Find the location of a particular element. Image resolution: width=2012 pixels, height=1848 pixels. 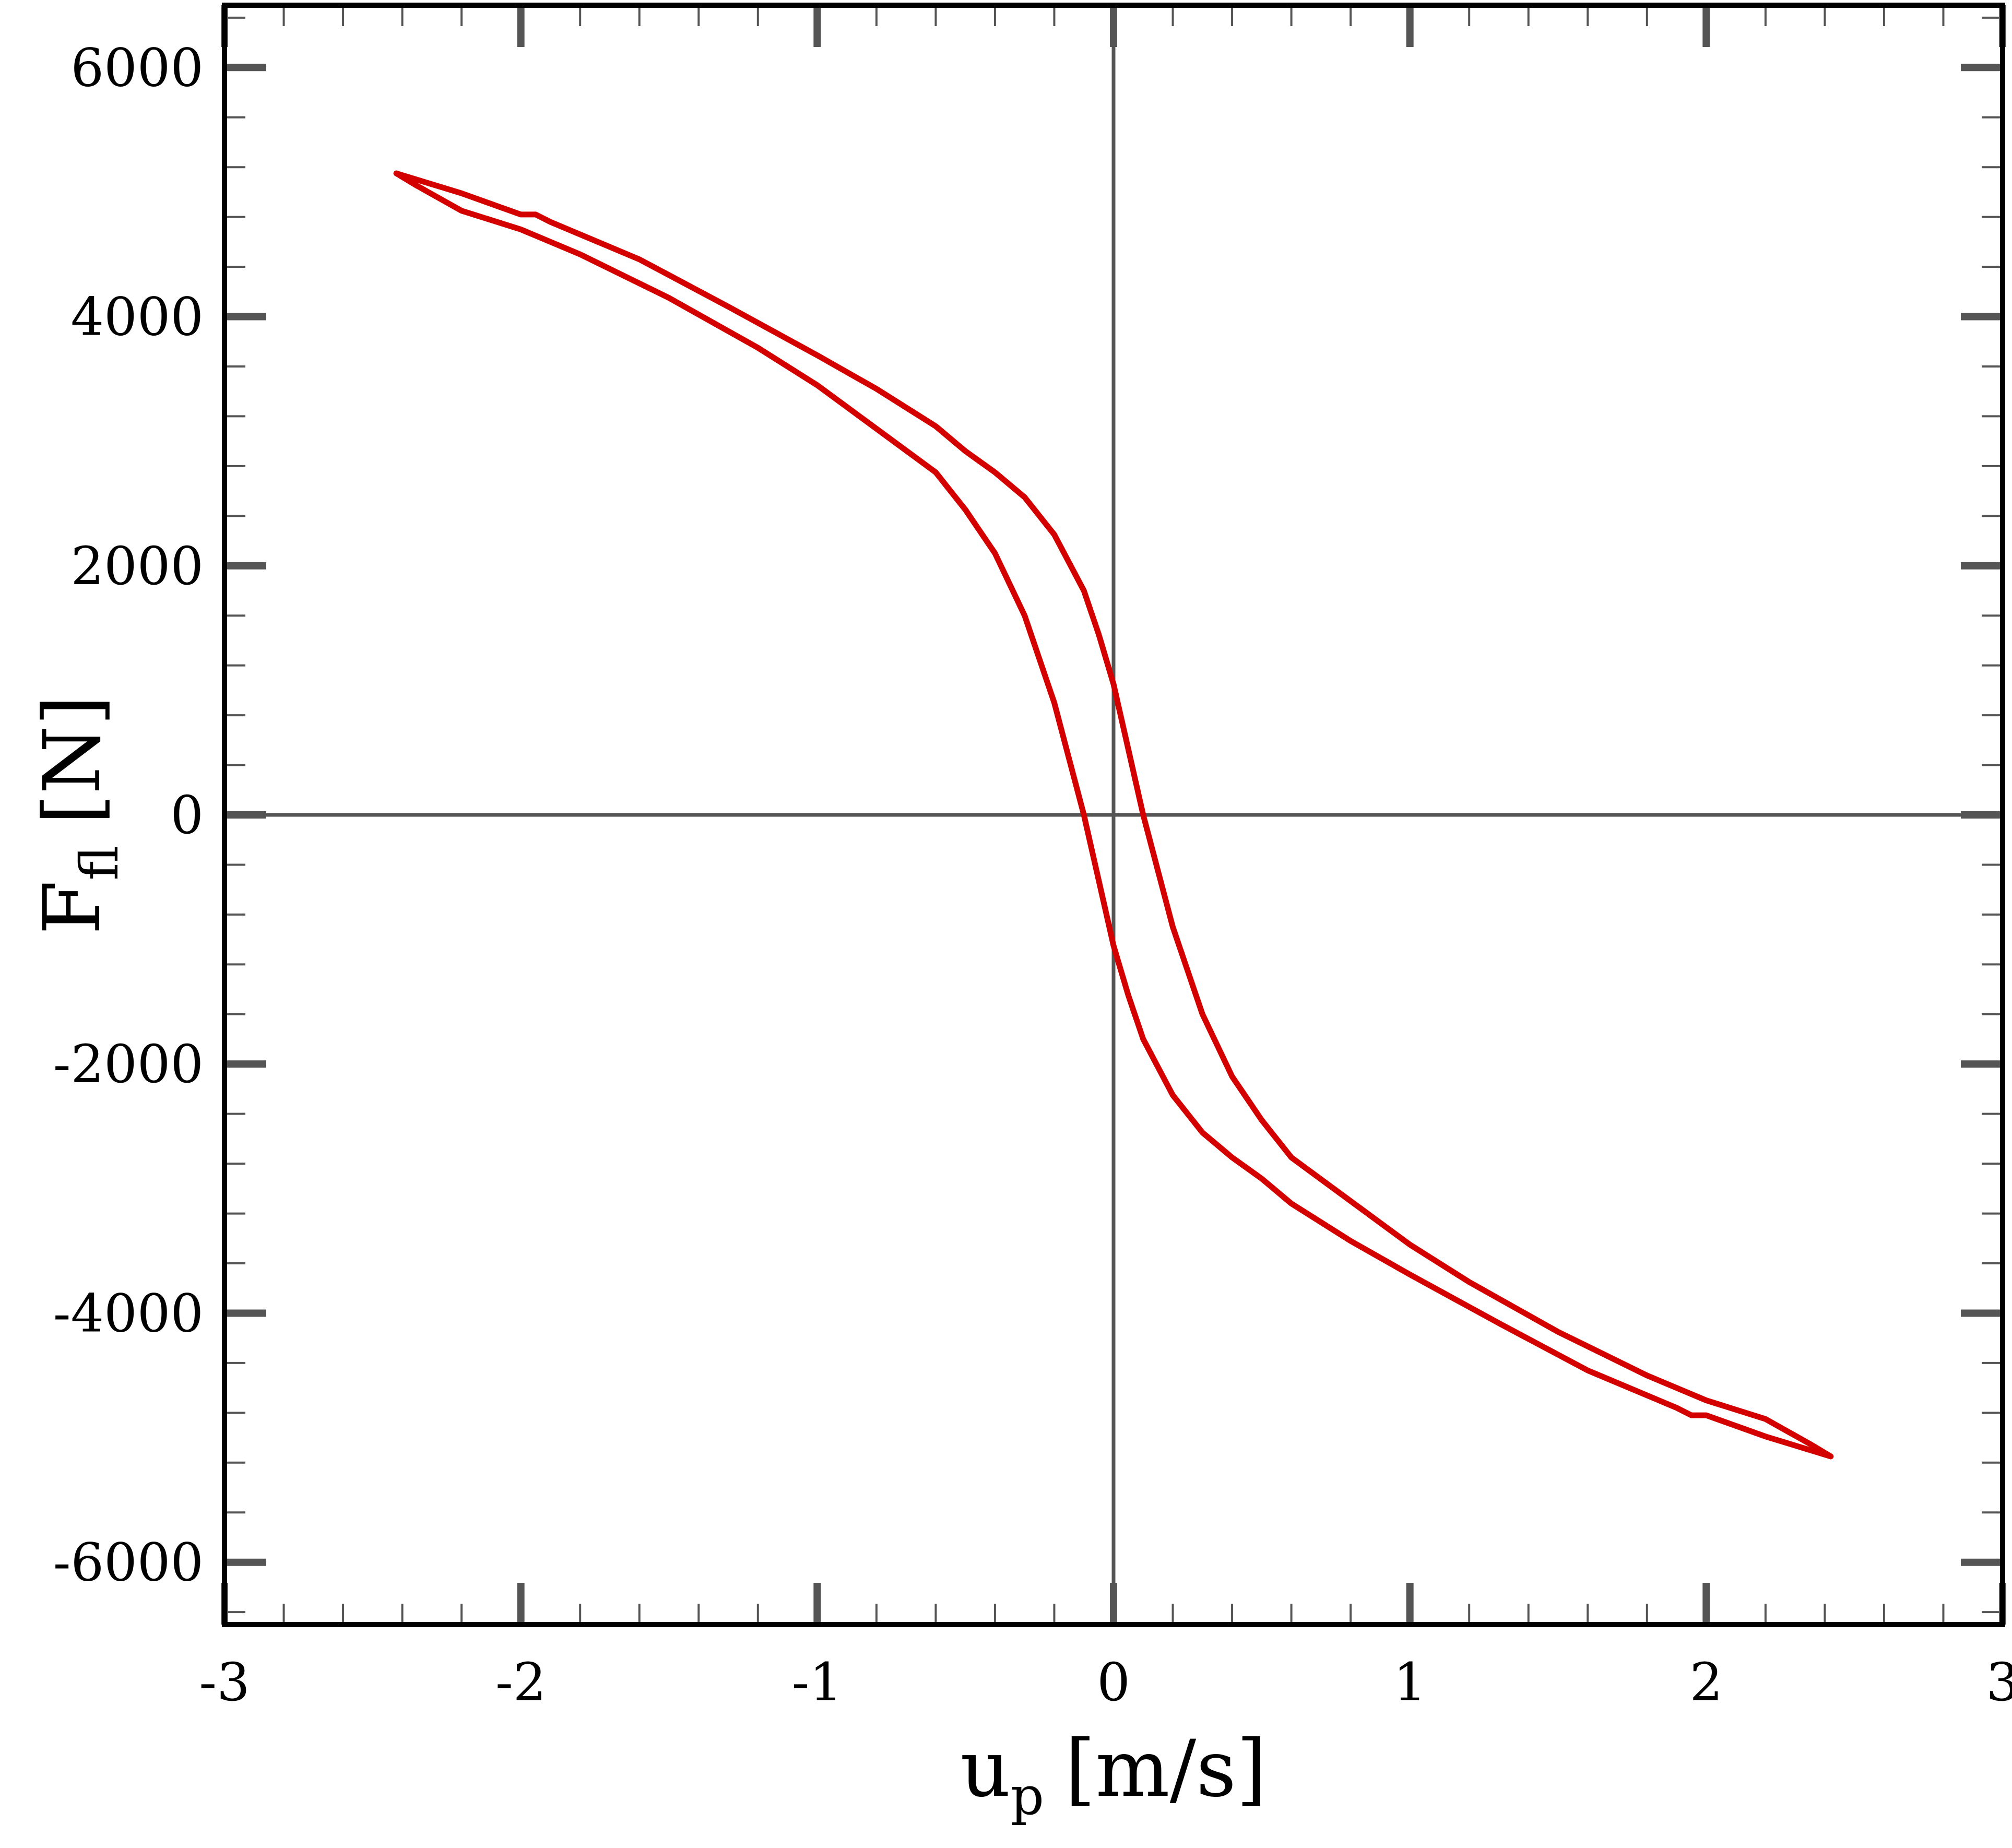

x-tick-label: -1 is located at coordinates (817, 1682).